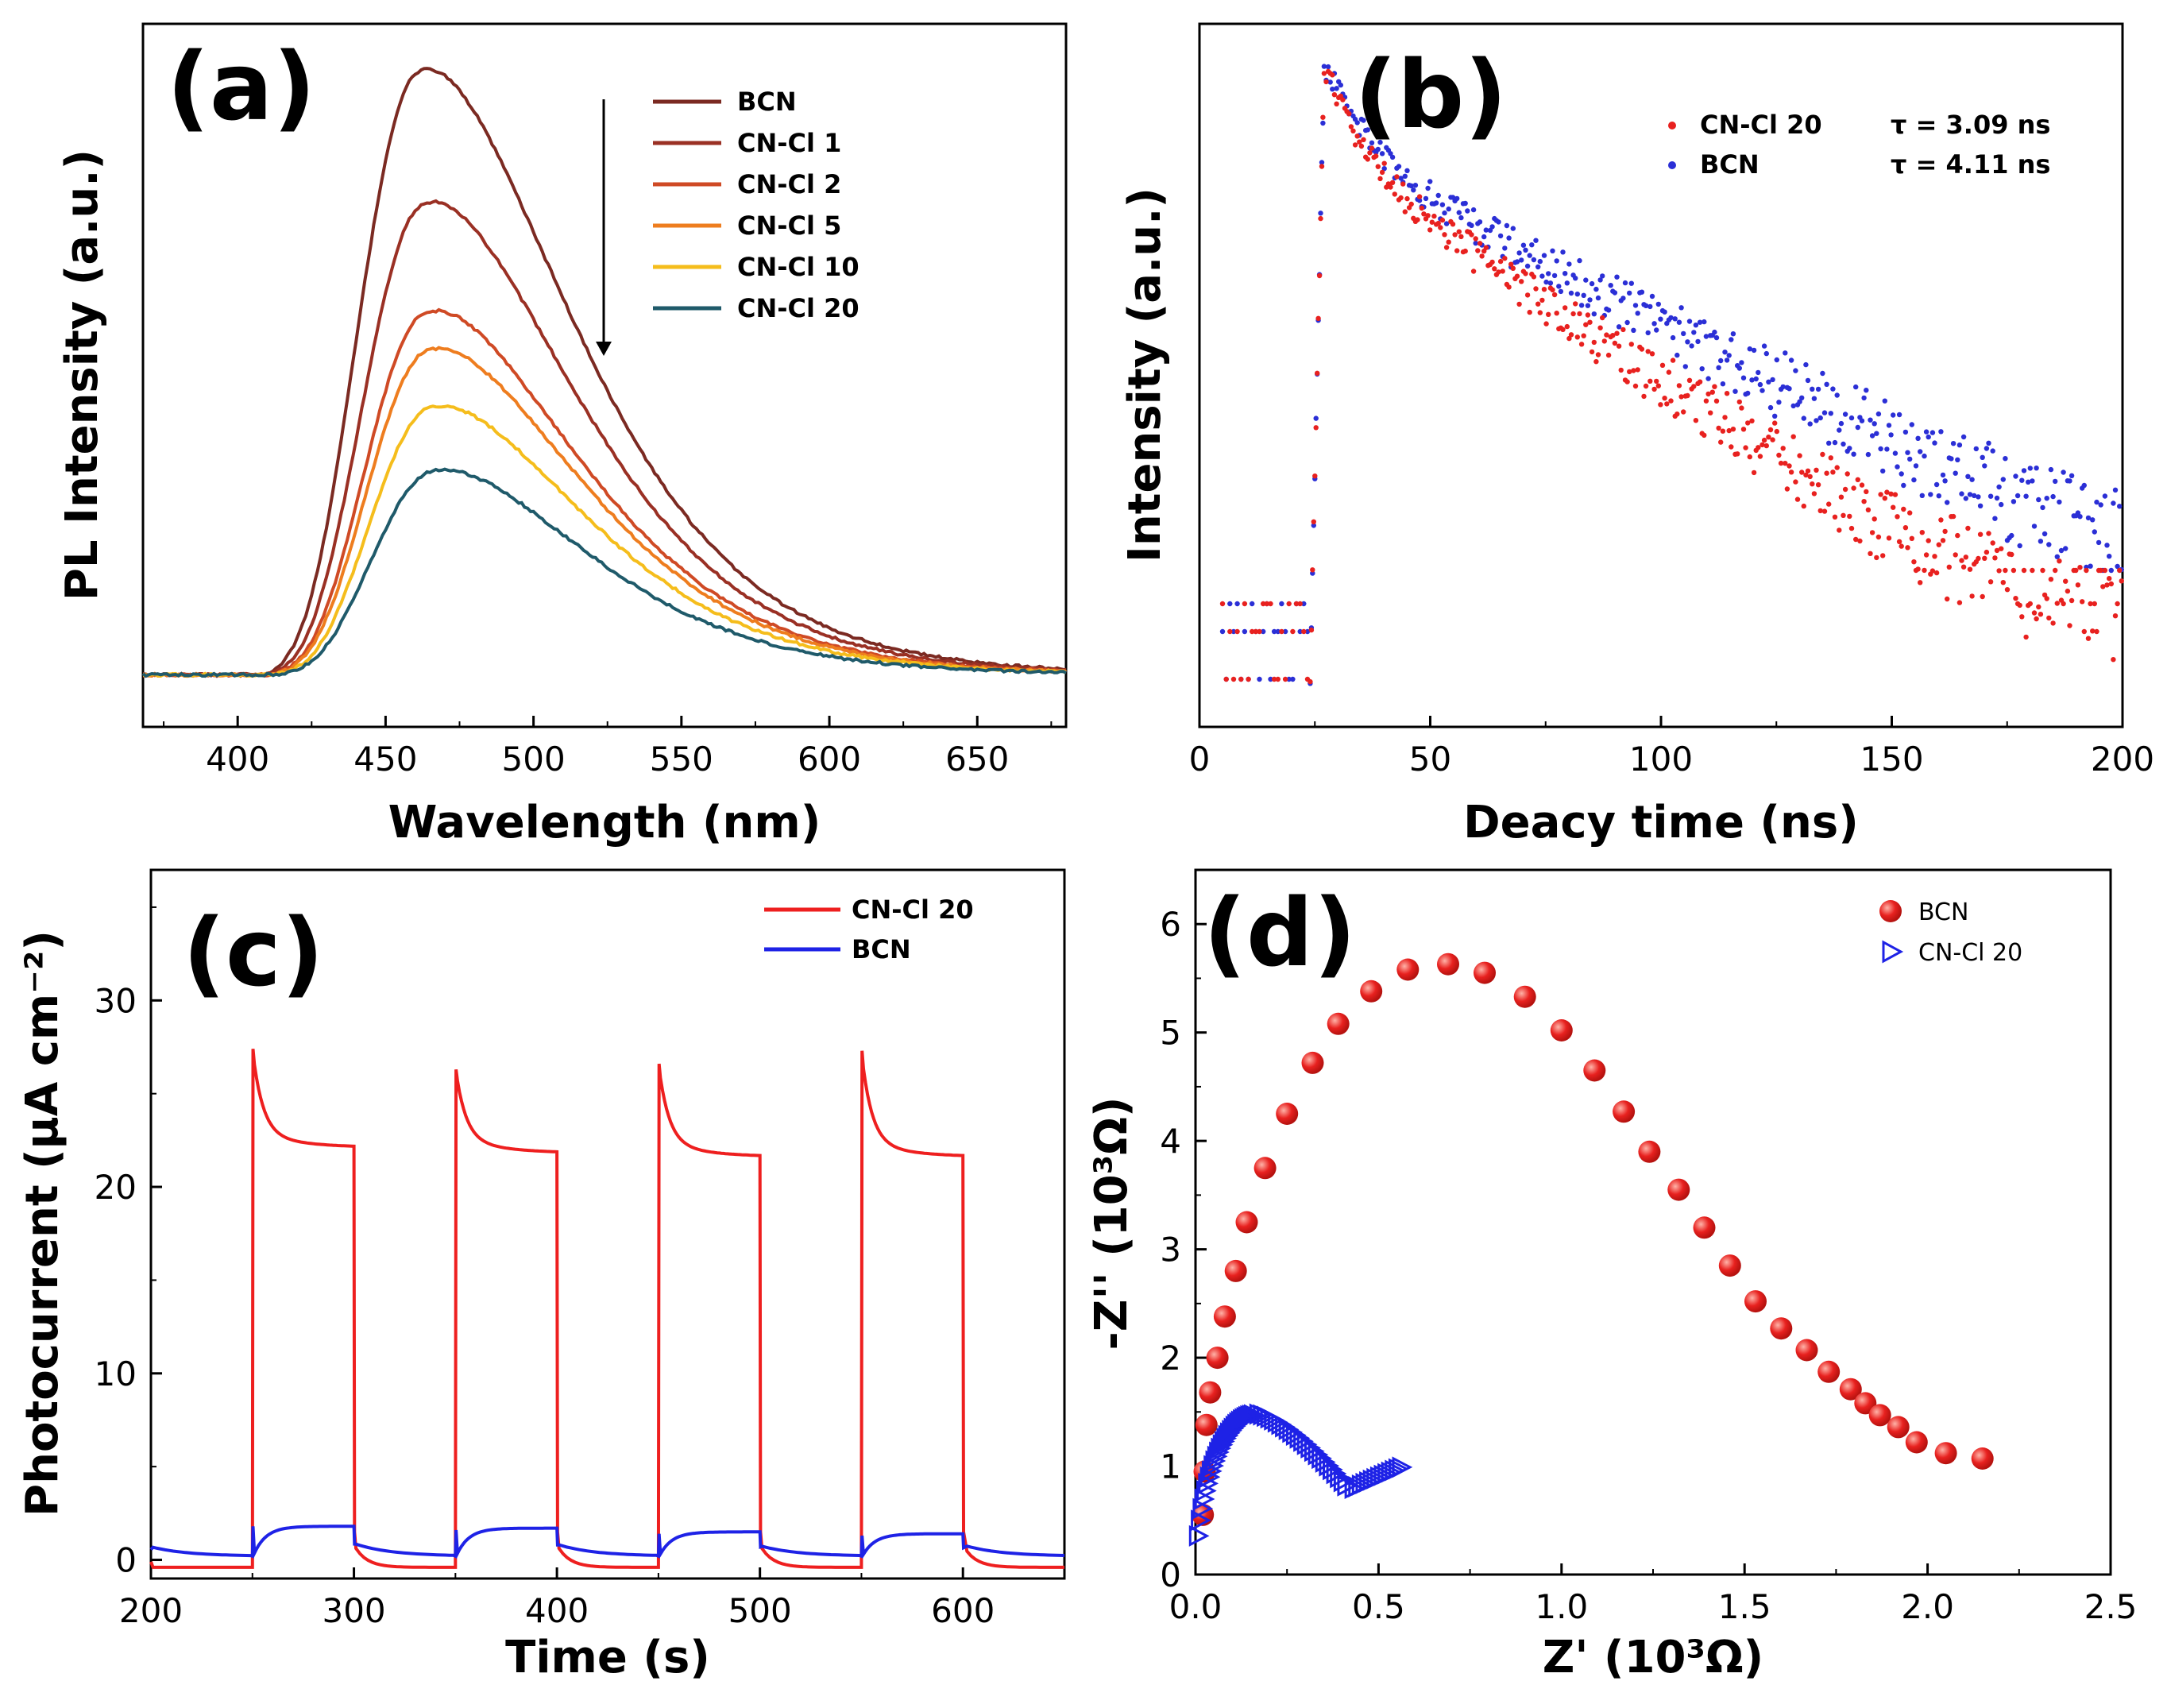 The width and height of the screenshot is (2167, 1708). What do you see at coordinates (1170, 1141) in the screenshot?
I see `y-tick-label-d: 4` at bounding box center [1170, 1141].